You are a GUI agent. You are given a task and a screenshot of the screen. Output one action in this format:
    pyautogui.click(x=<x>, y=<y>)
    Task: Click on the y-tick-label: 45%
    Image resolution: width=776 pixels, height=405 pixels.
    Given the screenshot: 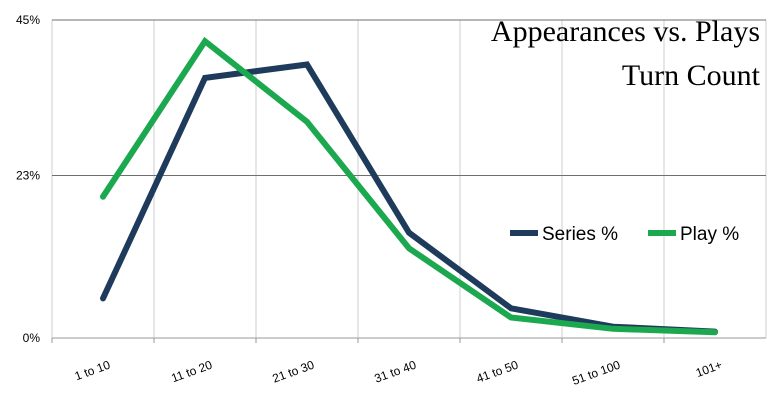 What is the action you would take?
    pyautogui.click(x=28, y=20)
    